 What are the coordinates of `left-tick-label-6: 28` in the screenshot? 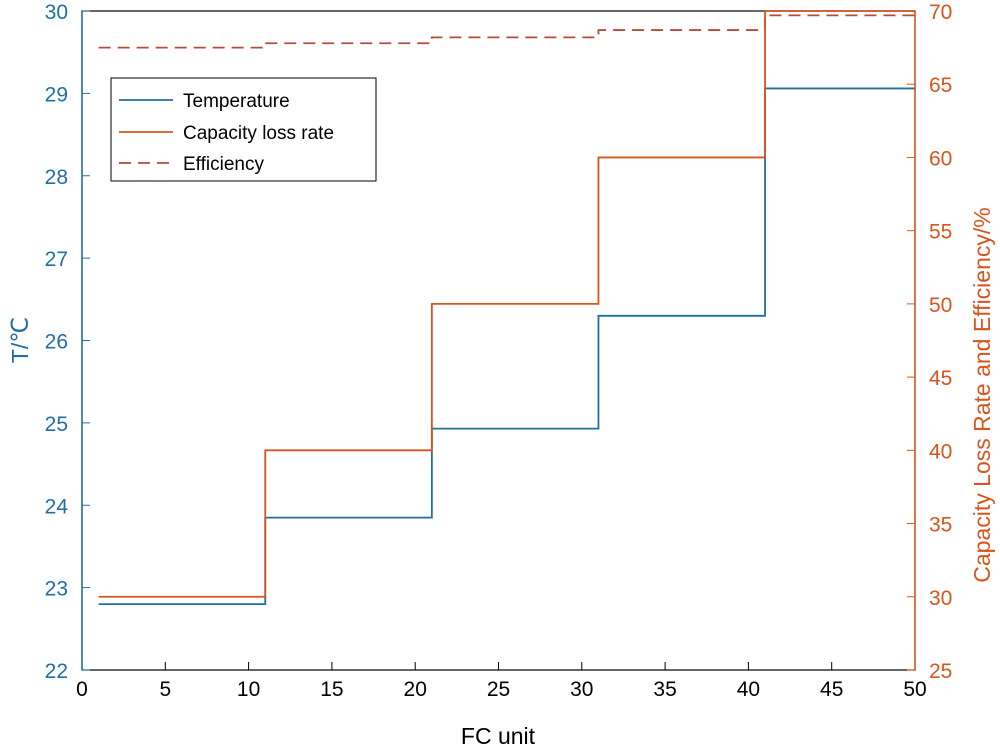 It's located at (56, 177).